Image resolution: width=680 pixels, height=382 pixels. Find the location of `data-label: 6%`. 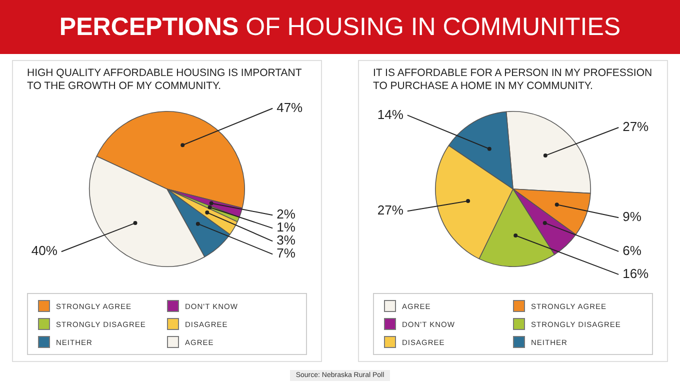

data-label: 6% is located at coordinates (632, 250).